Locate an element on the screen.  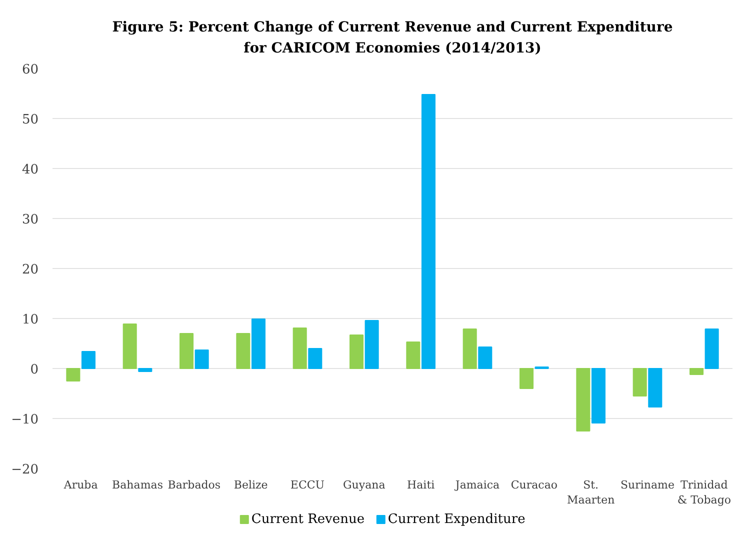
x-tick-label: Haiti is located at coordinates (421, 485).